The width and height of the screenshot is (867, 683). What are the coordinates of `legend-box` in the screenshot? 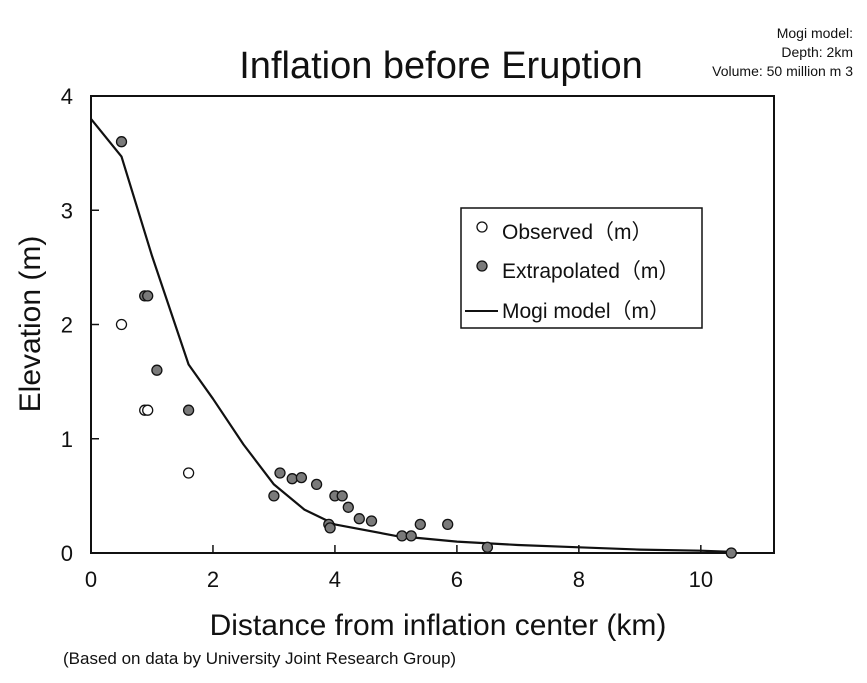 It's located at (581, 268).